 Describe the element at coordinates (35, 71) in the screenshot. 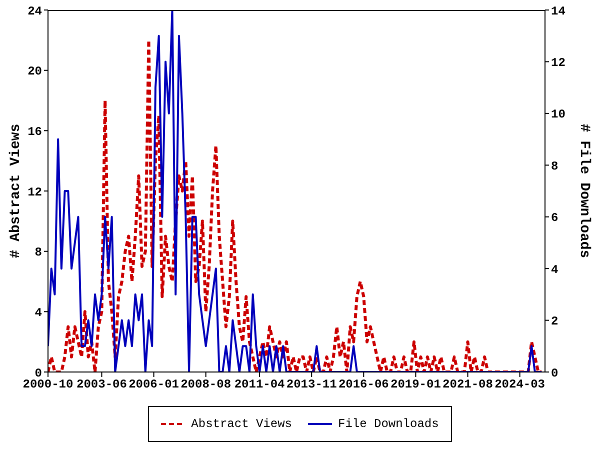

I see `y-tick-label: 20` at that location.